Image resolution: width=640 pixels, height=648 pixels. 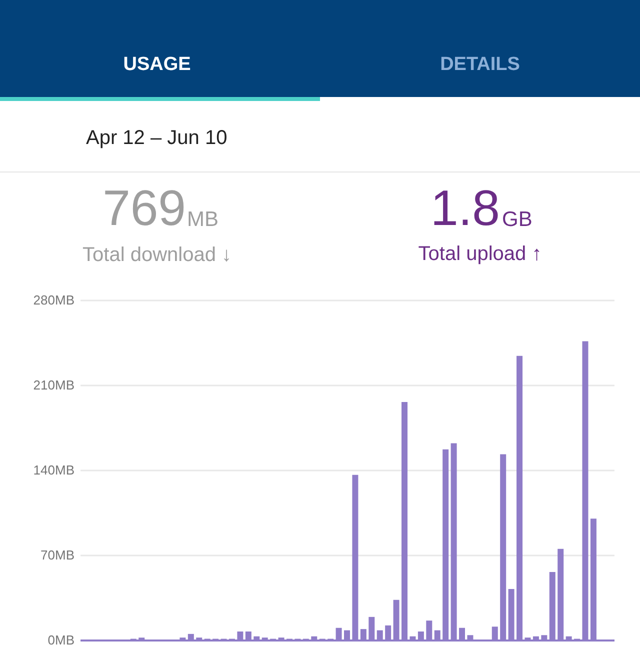 What do you see at coordinates (157, 64) in the screenshot?
I see `text: USAGE` at bounding box center [157, 64].